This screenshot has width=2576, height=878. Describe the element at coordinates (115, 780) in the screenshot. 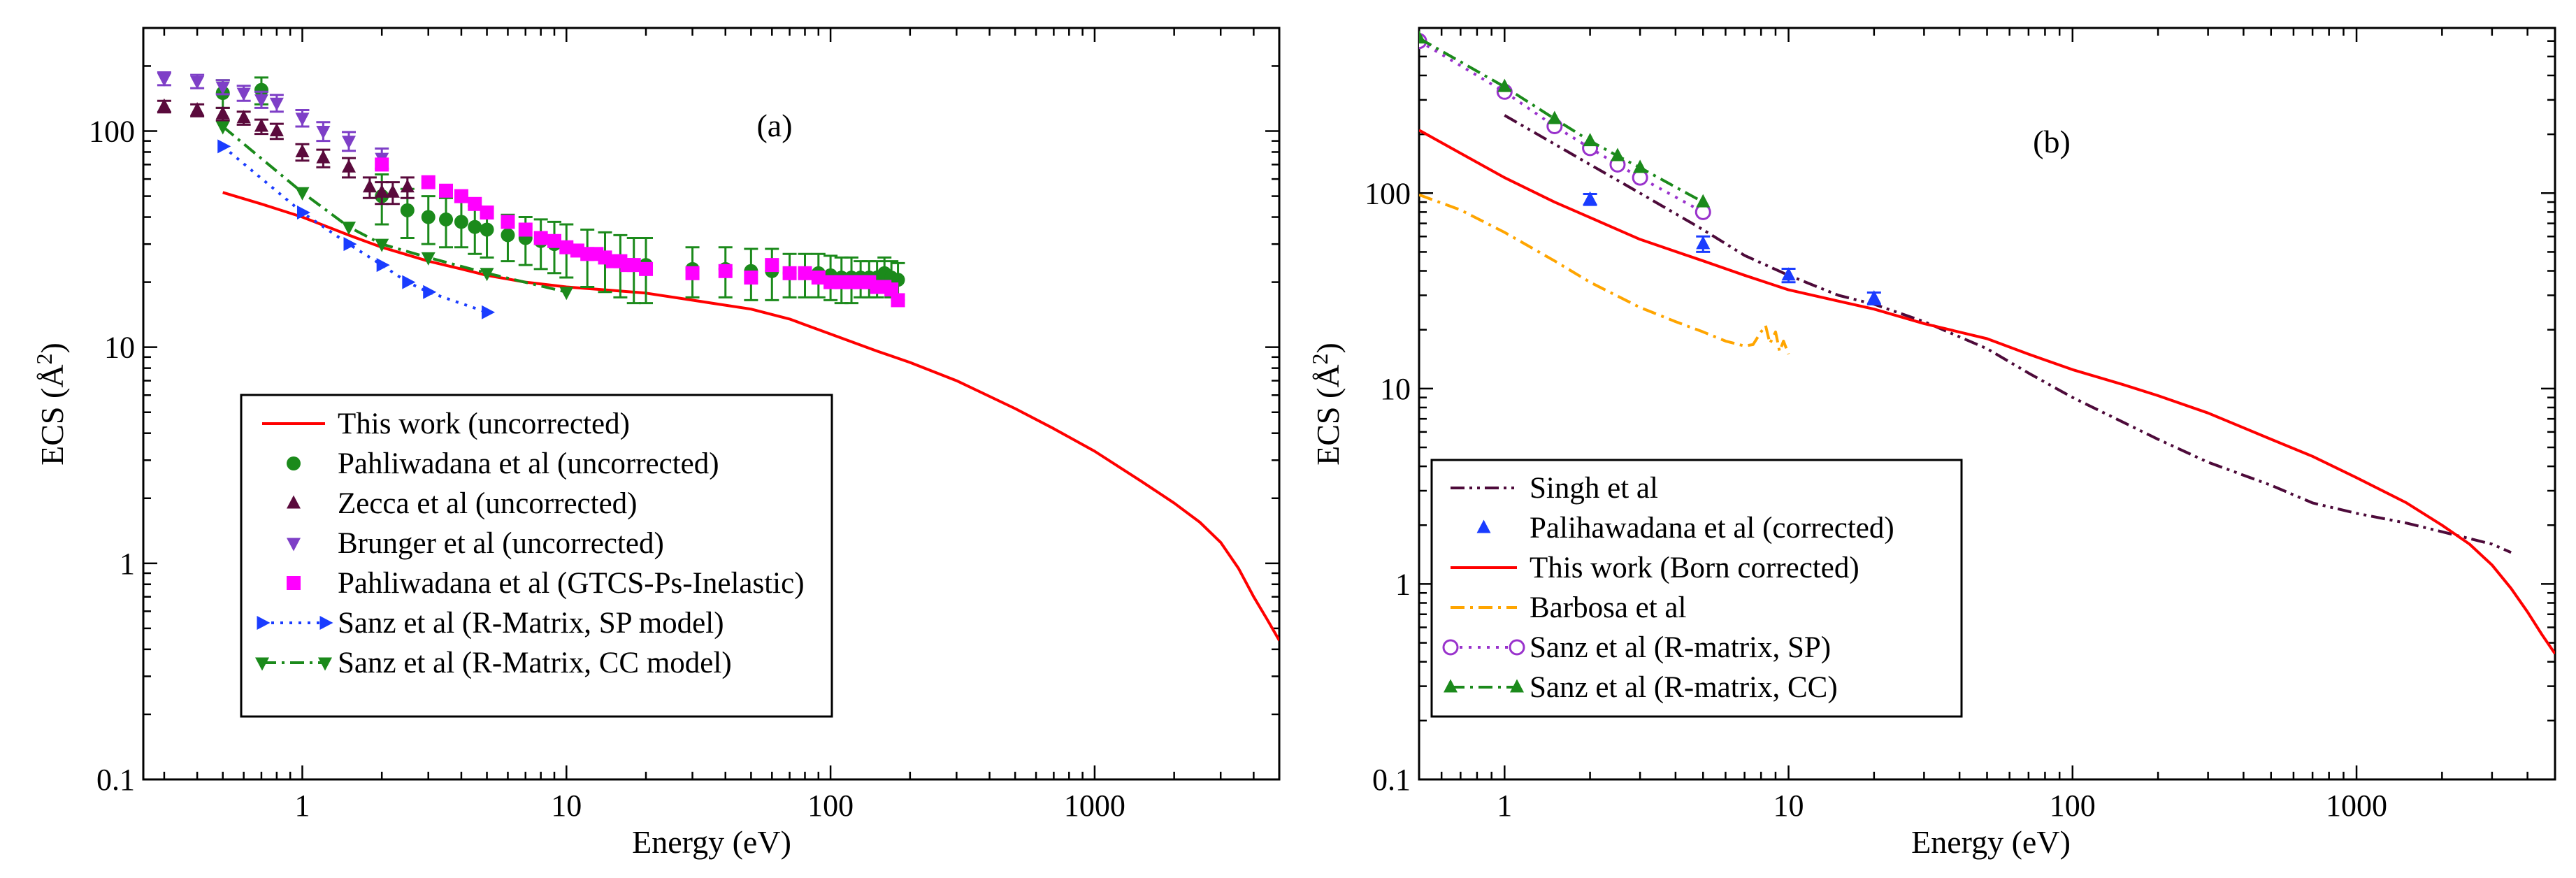

I see `panel-a-y-tick-label: 0.1` at that location.